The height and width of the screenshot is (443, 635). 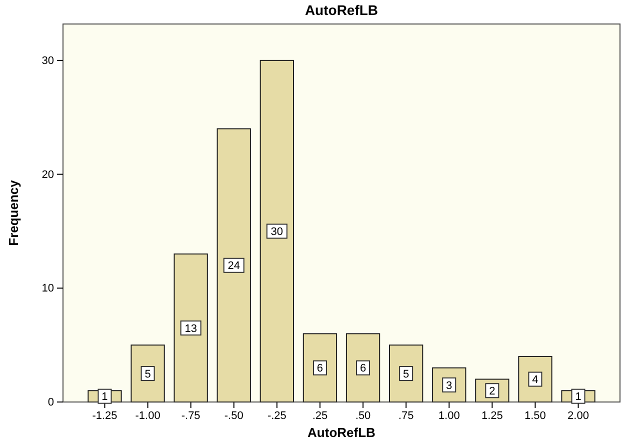 What do you see at coordinates (320, 416) in the screenshot?
I see `x-tick-label: .25` at bounding box center [320, 416].